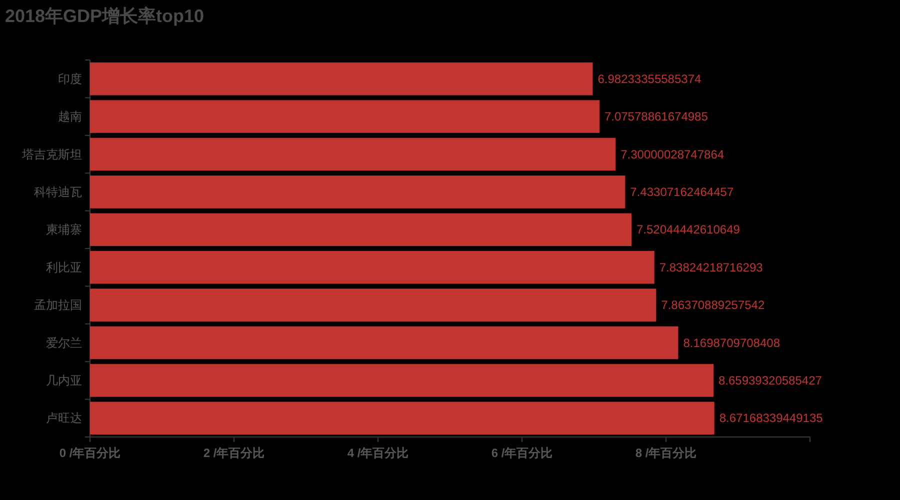 The image size is (900, 500). Describe the element at coordinates (731, 343) in the screenshot. I see `data-label: 8.1698709708408` at that location.